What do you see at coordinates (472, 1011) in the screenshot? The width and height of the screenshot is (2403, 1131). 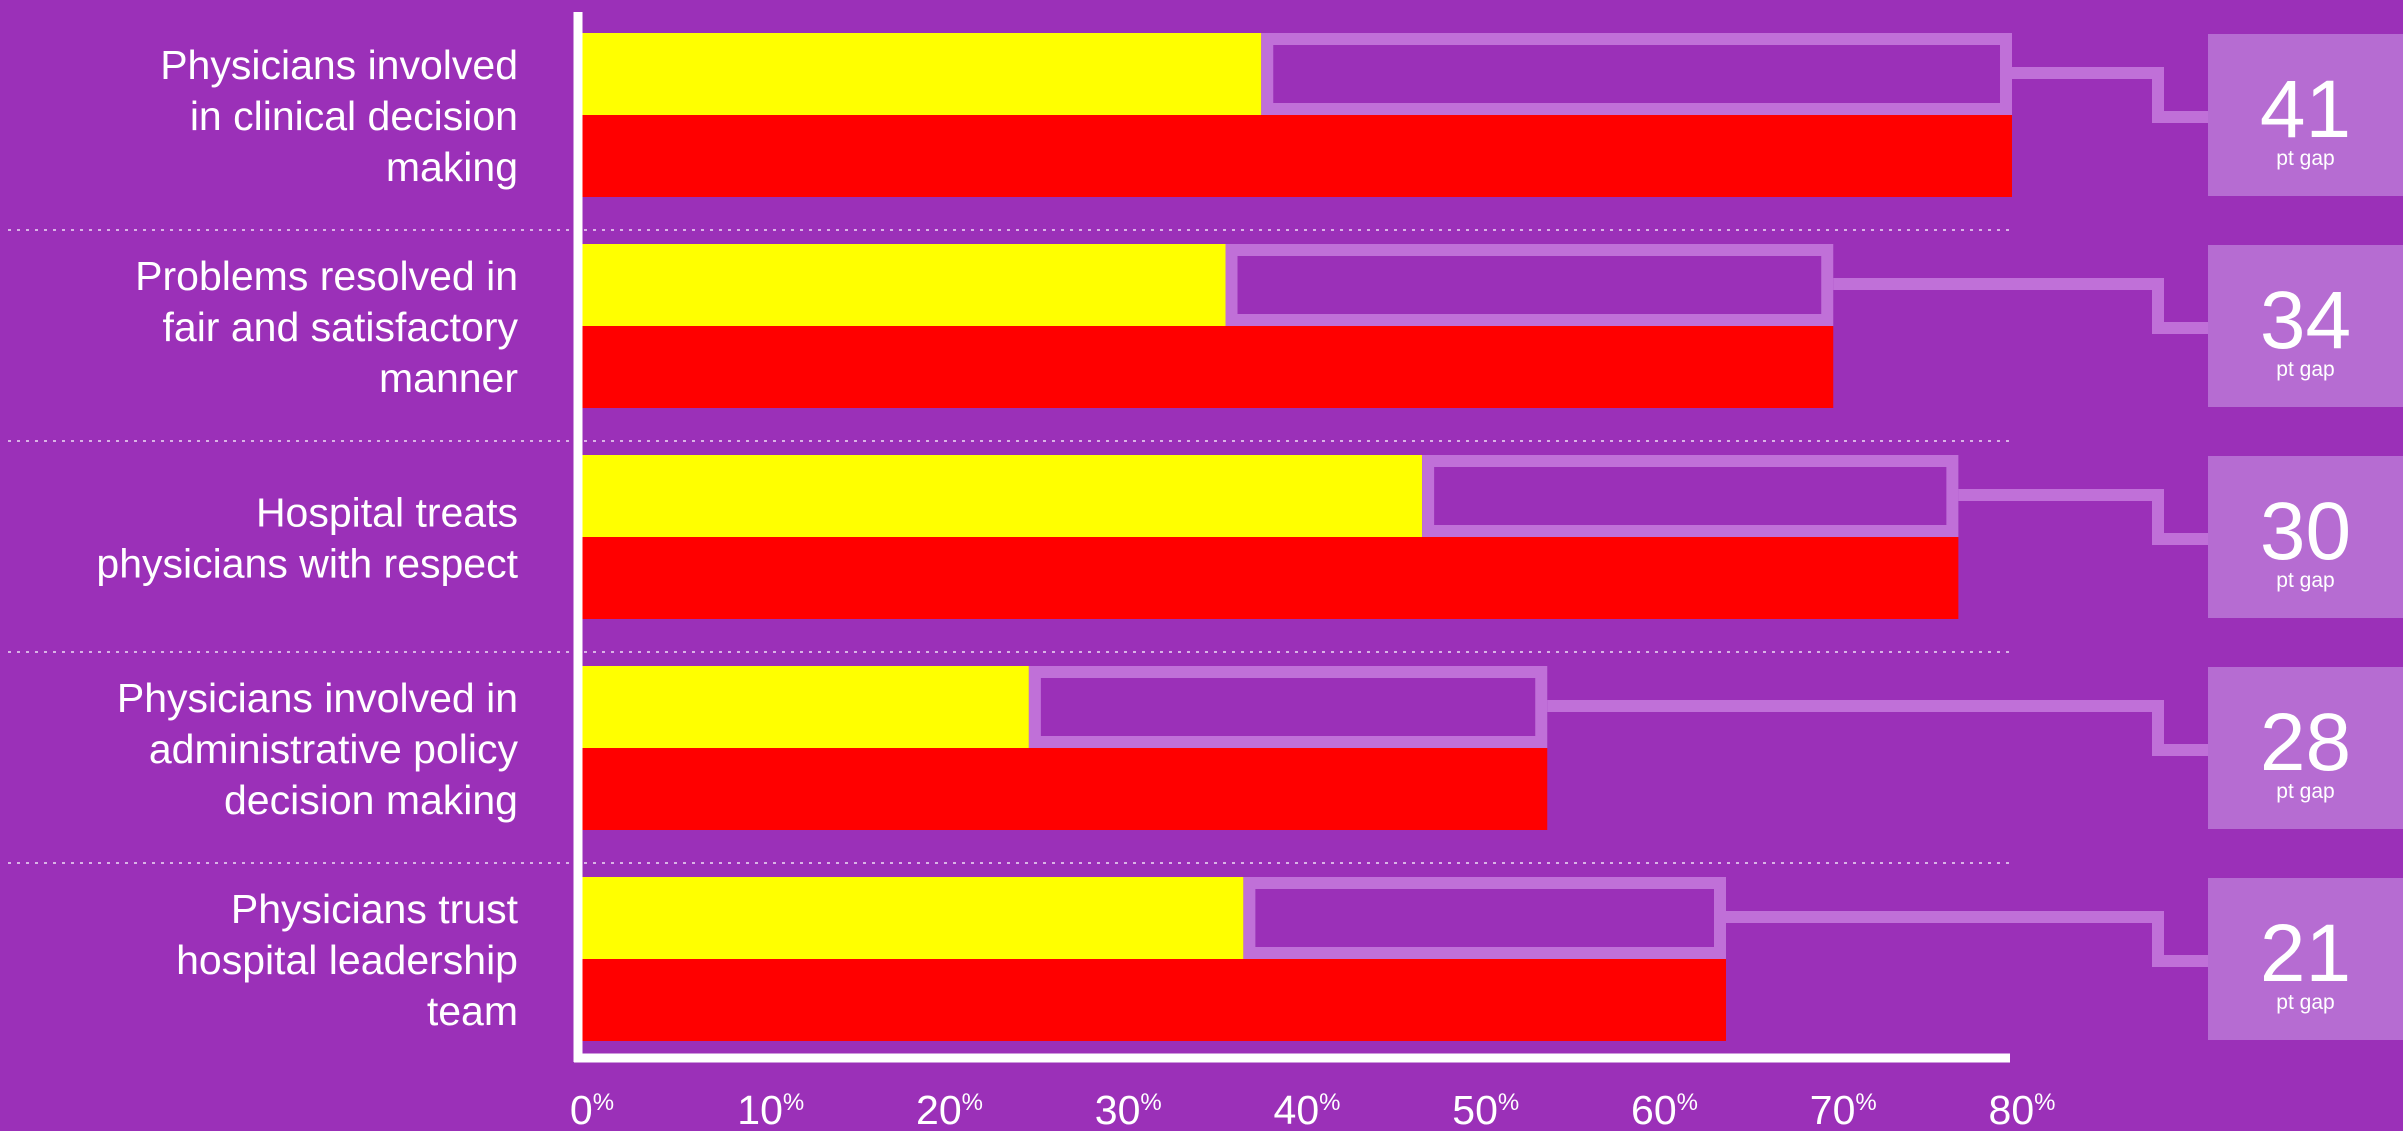 I see `category-label-line: team` at bounding box center [472, 1011].